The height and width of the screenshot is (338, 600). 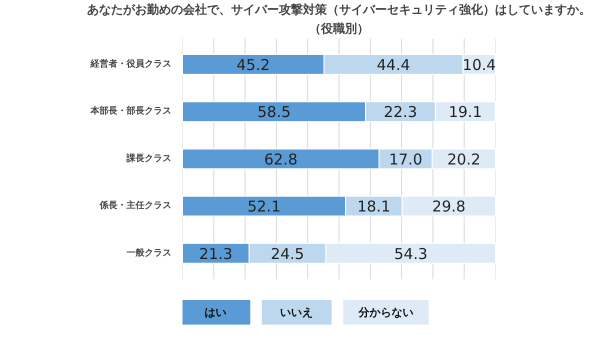 What do you see at coordinates (215, 312) in the screenshot?
I see `text: はい` at bounding box center [215, 312].